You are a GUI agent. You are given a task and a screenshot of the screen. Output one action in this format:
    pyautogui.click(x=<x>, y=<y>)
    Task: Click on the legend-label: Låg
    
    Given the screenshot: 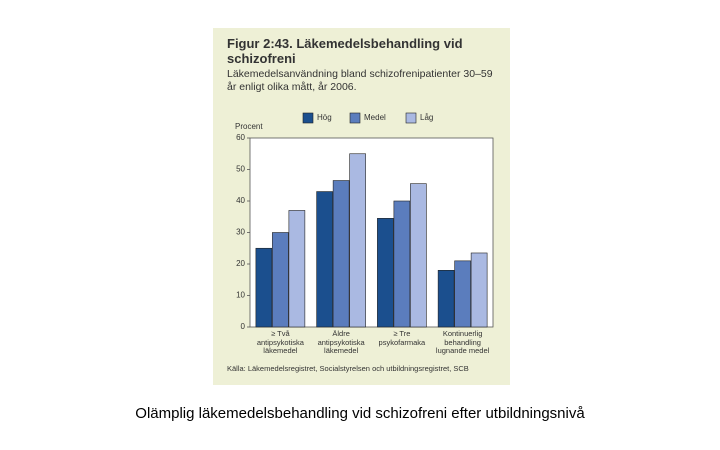 What is the action you would take?
    pyautogui.click(x=426, y=117)
    